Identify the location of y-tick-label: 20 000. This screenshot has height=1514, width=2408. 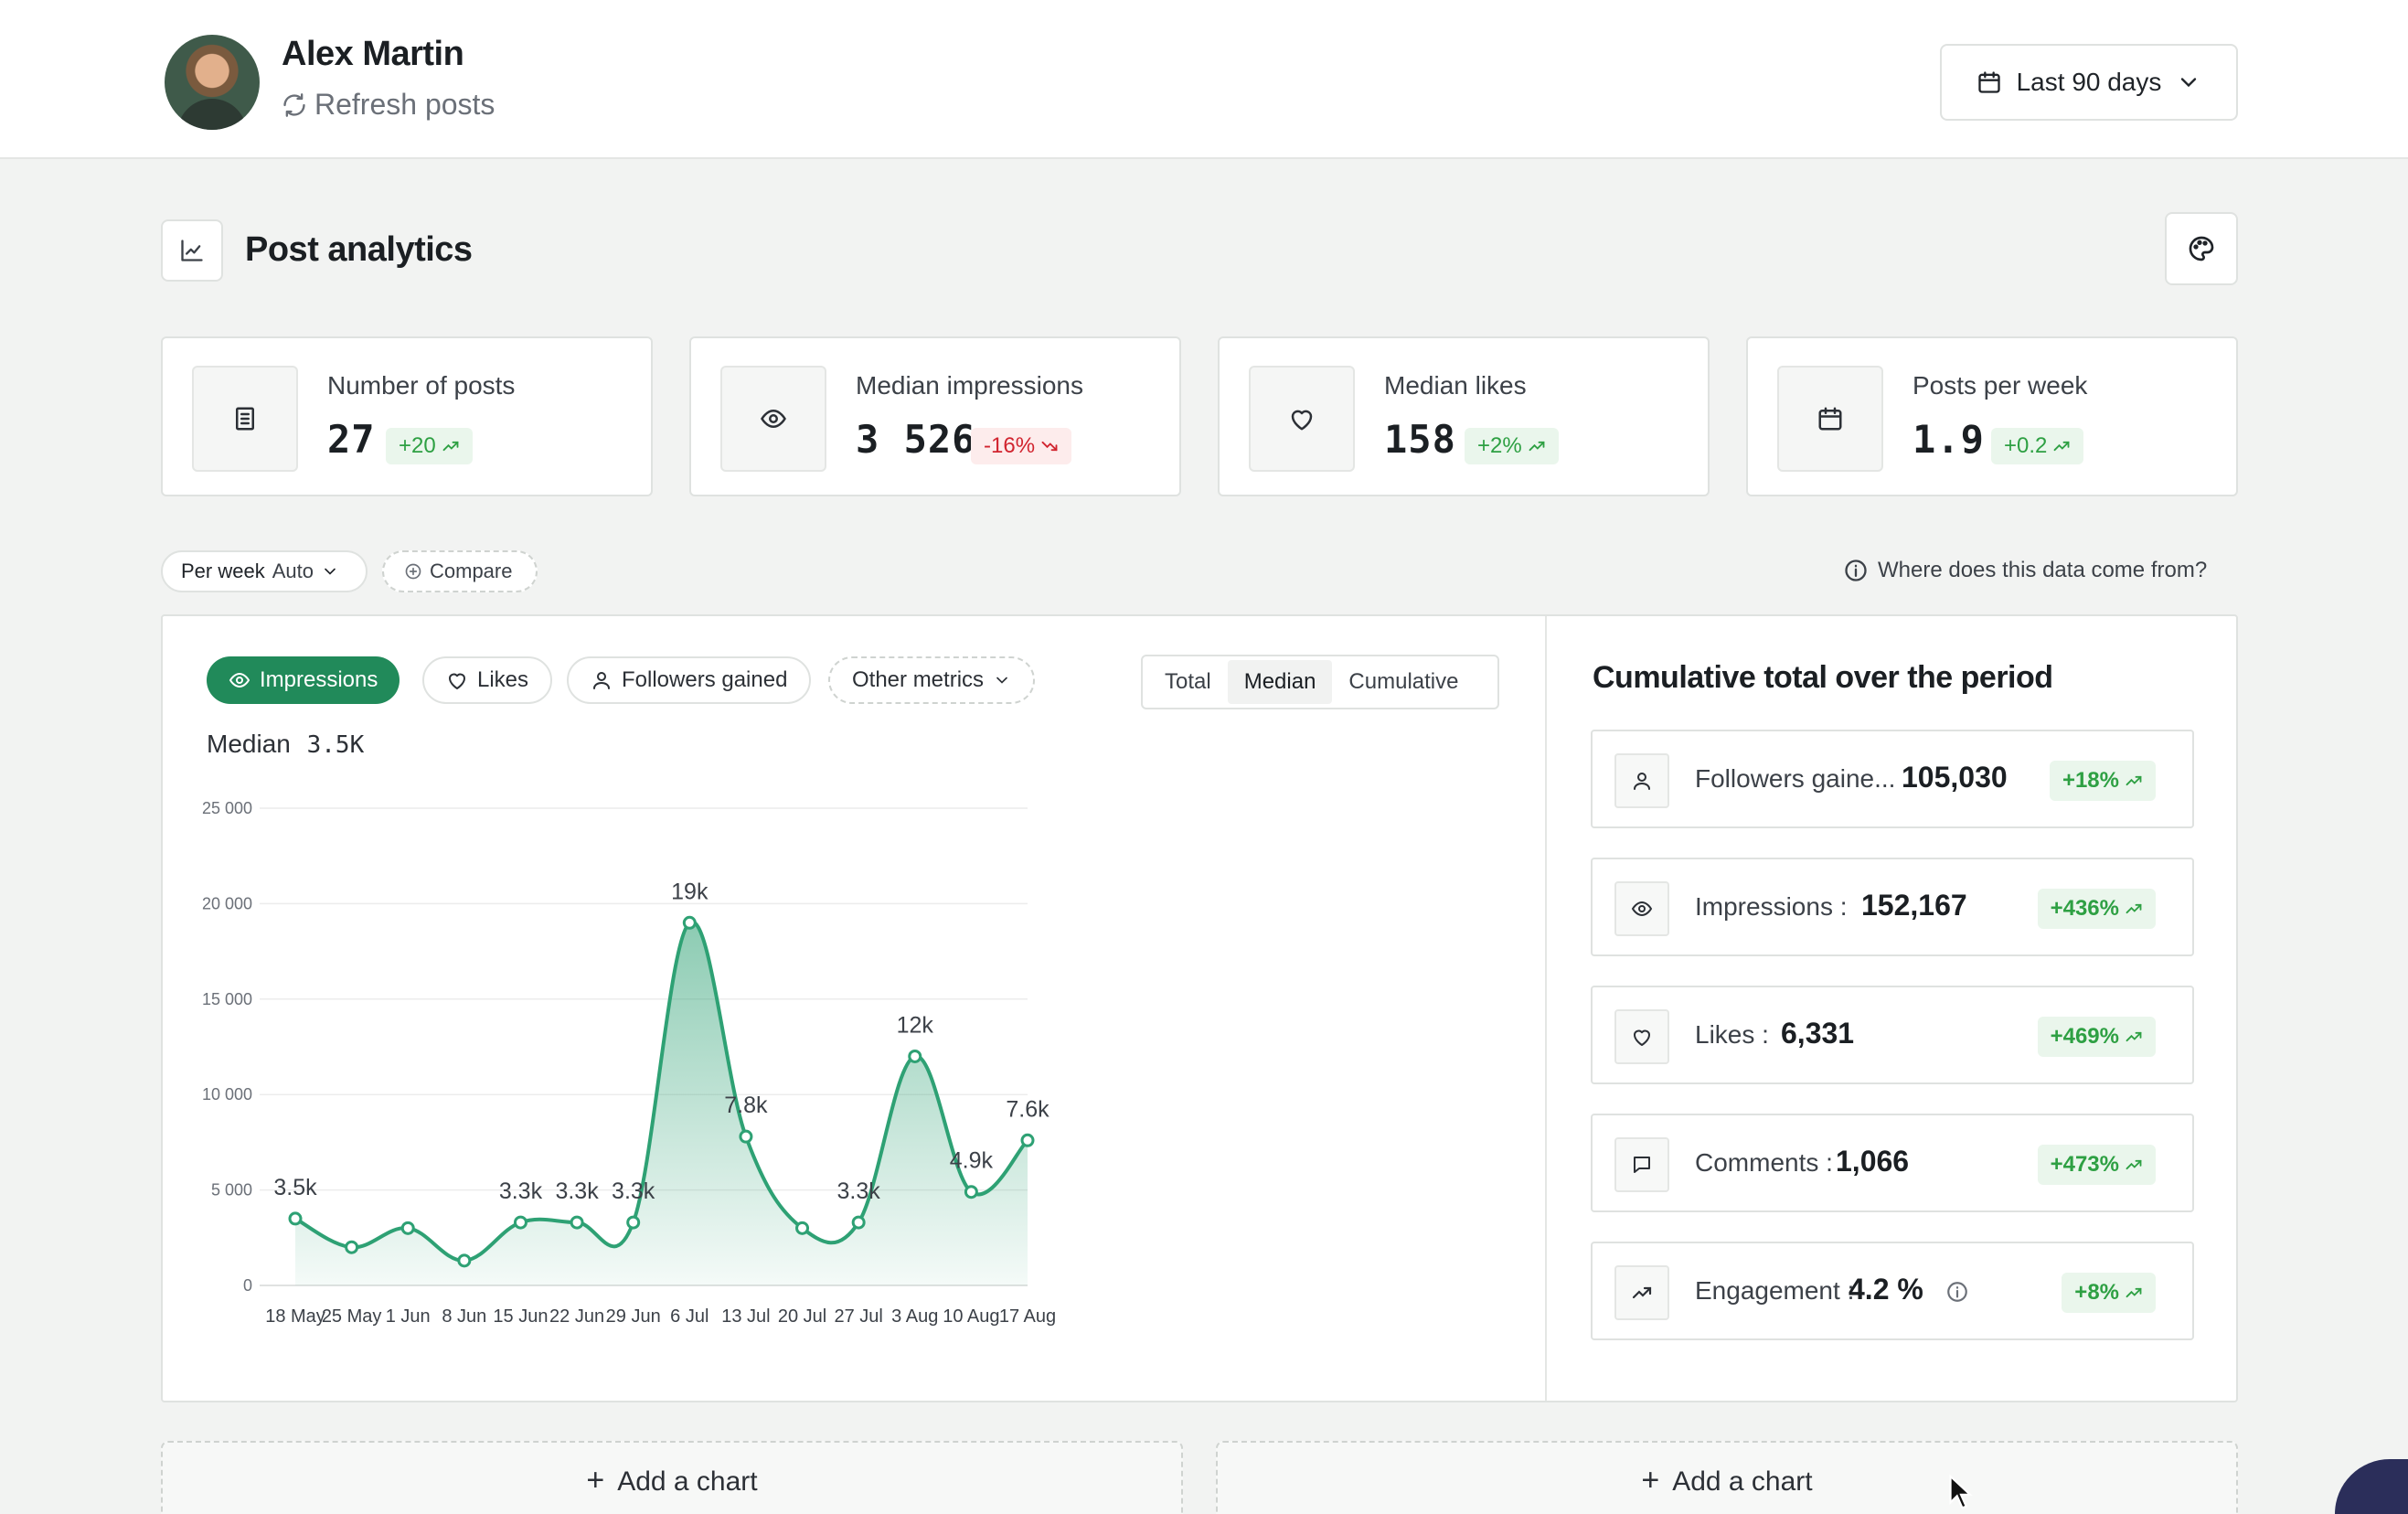
(227, 903).